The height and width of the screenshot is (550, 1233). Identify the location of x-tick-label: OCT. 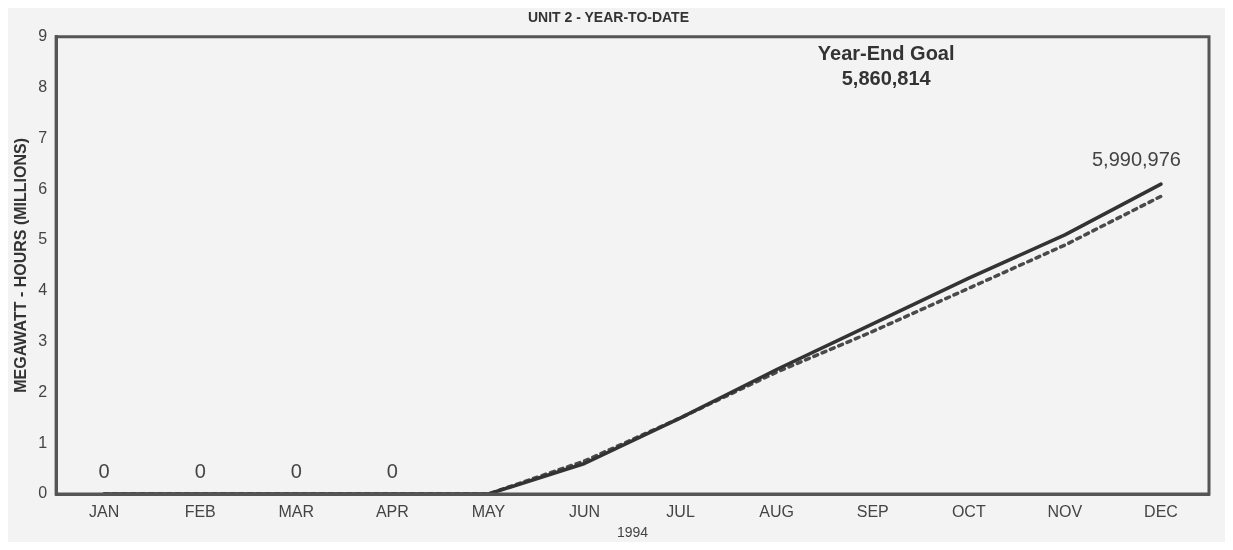
(968, 512).